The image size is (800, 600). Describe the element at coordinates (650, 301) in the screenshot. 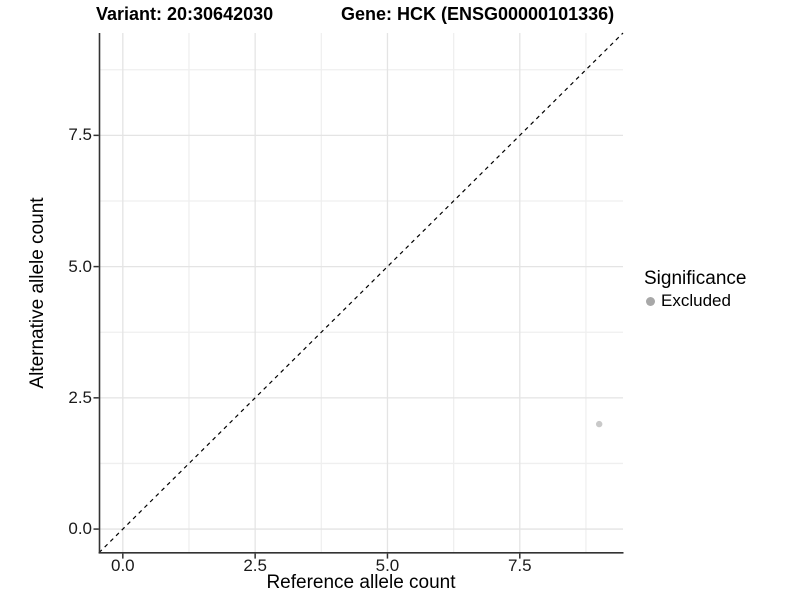

I see `excluded-point-icon` at that location.